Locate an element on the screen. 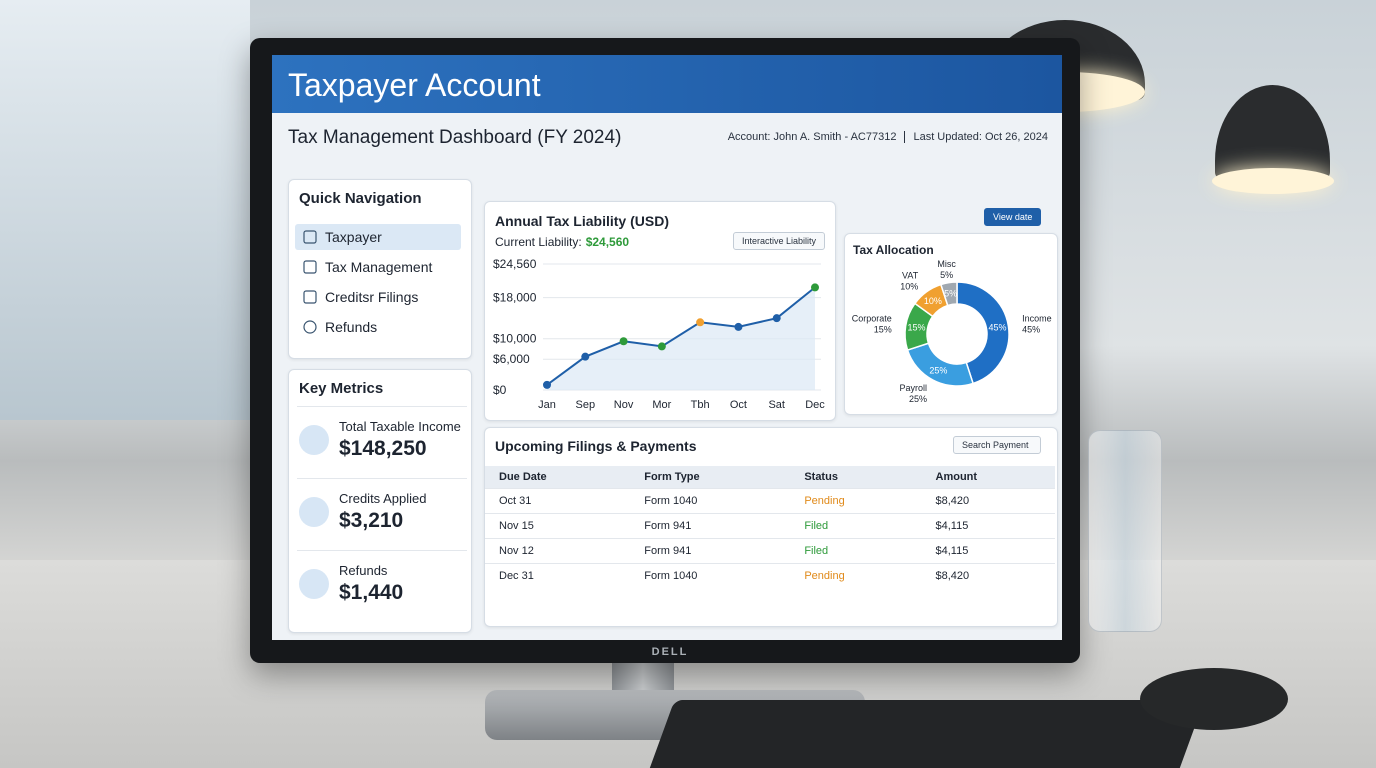 The height and width of the screenshot is (768, 1376). table-row: Oct 31 Form 1040 Pending $8,420 is located at coordinates (770, 501).